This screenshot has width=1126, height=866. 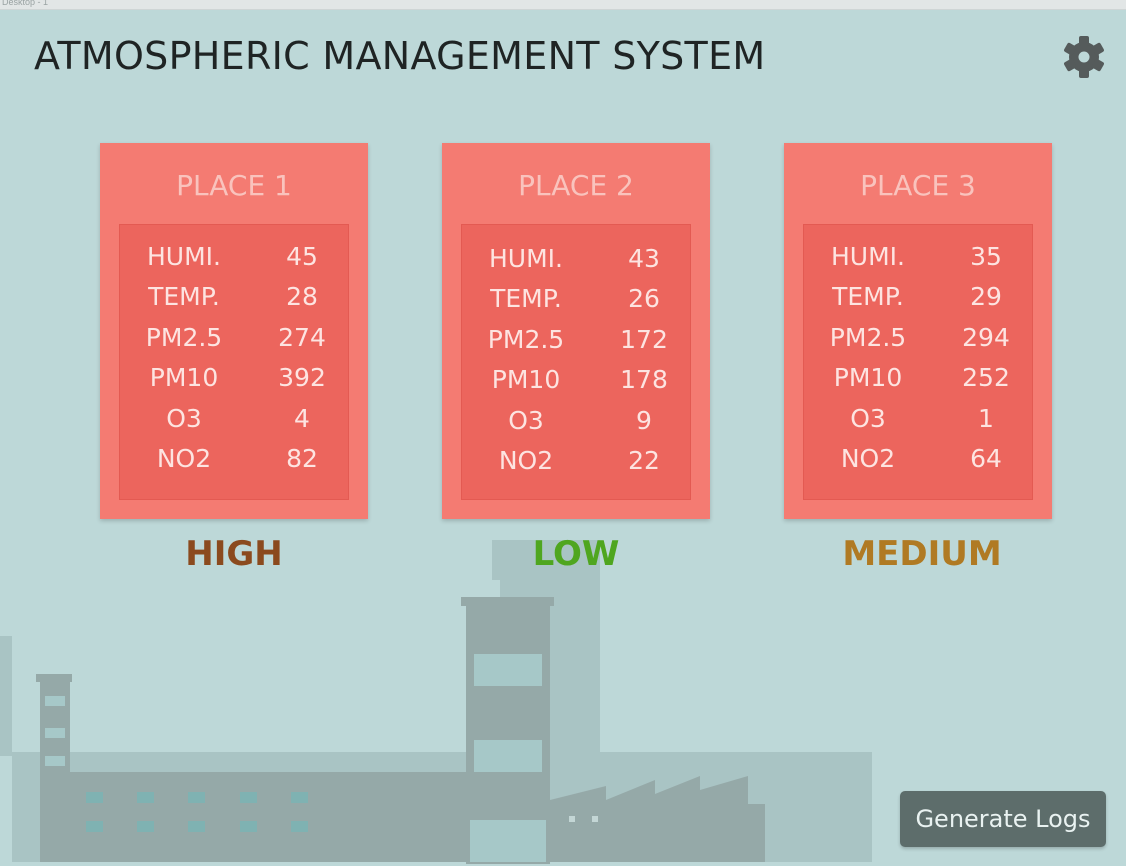 What do you see at coordinates (918, 262) in the screenshot?
I see `reading-row: HUMI. 35` at bounding box center [918, 262].